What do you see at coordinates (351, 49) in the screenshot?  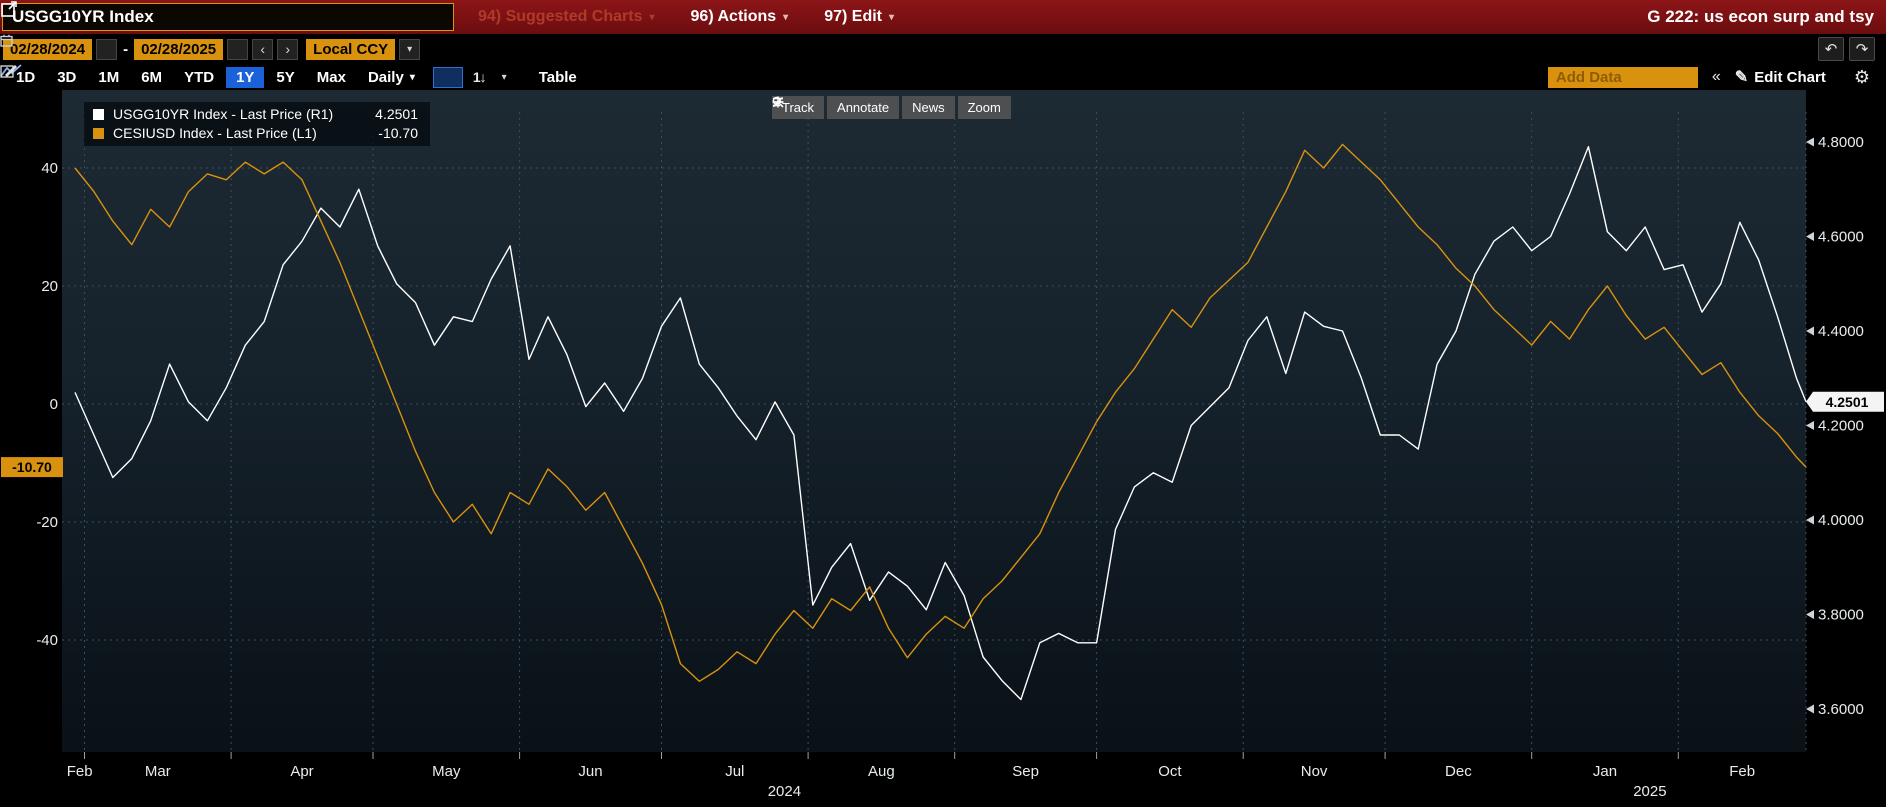 I see `currency-select: Local CCY` at bounding box center [351, 49].